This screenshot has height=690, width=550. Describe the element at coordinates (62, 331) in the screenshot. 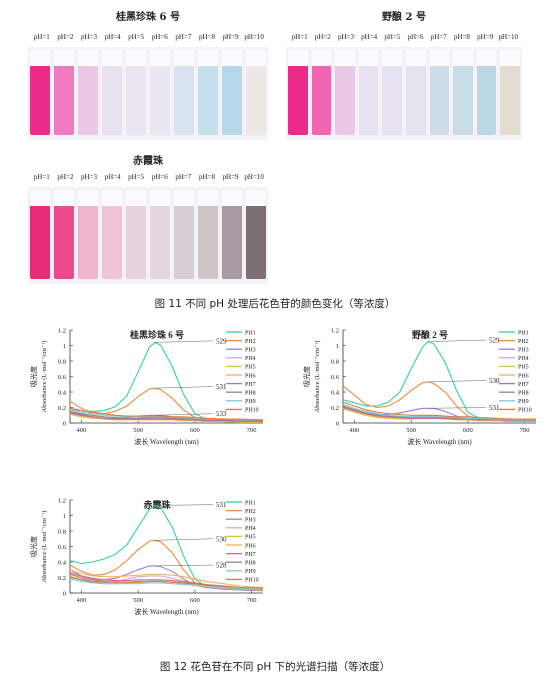

I see `y-tick-label: 1.2` at that location.